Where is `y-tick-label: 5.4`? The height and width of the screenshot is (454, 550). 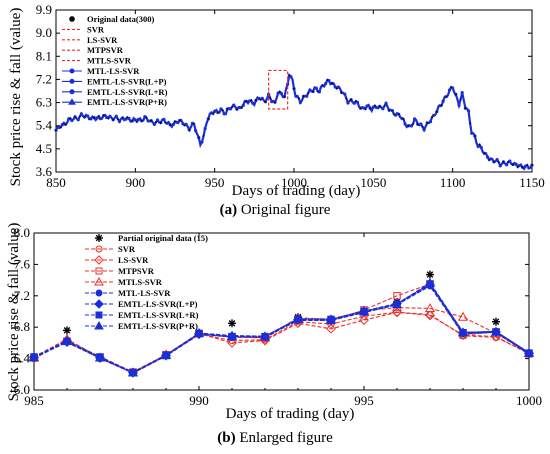 y-tick-label: 5.4 is located at coordinates (44, 125).